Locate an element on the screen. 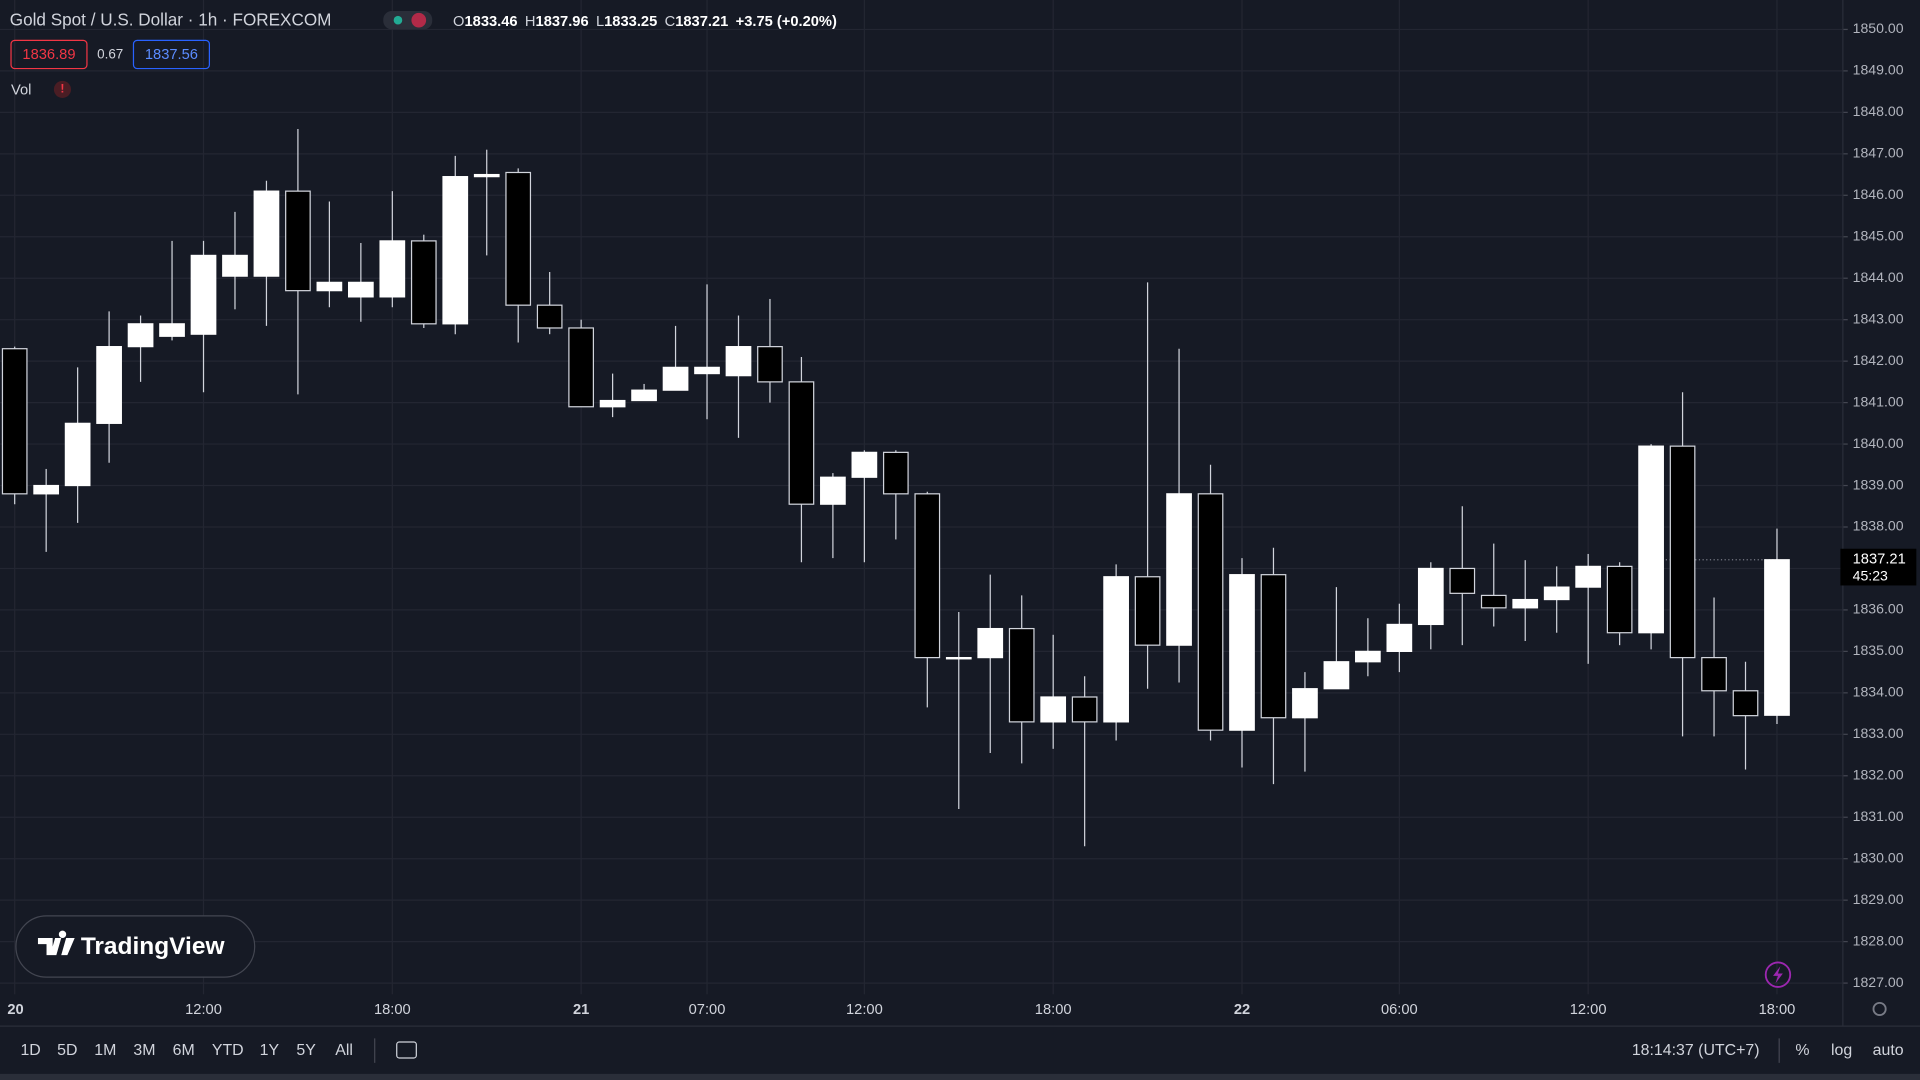 The image size is (1920, 1080). y-tick-label: 1846.00 is located at coordinates (1878, 194).